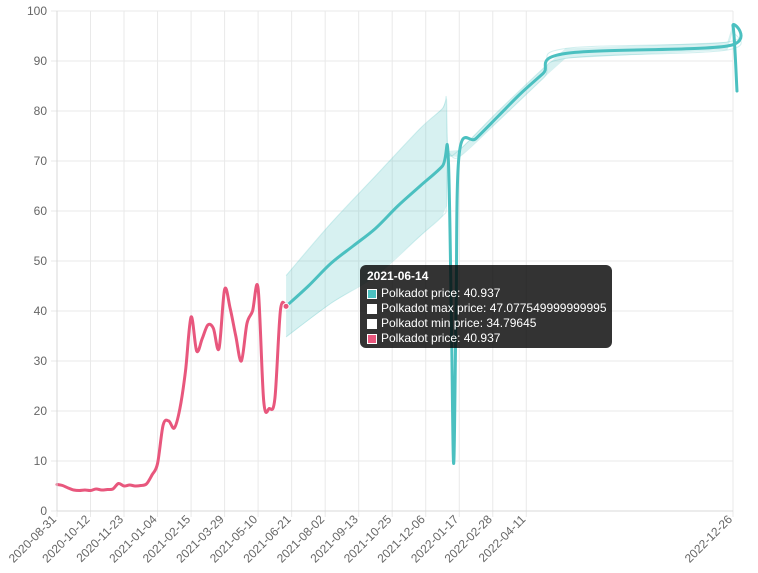 The width and height of the screenshot is (758, 573). I want to click on y-tick-label: 70, so click(41, 161).